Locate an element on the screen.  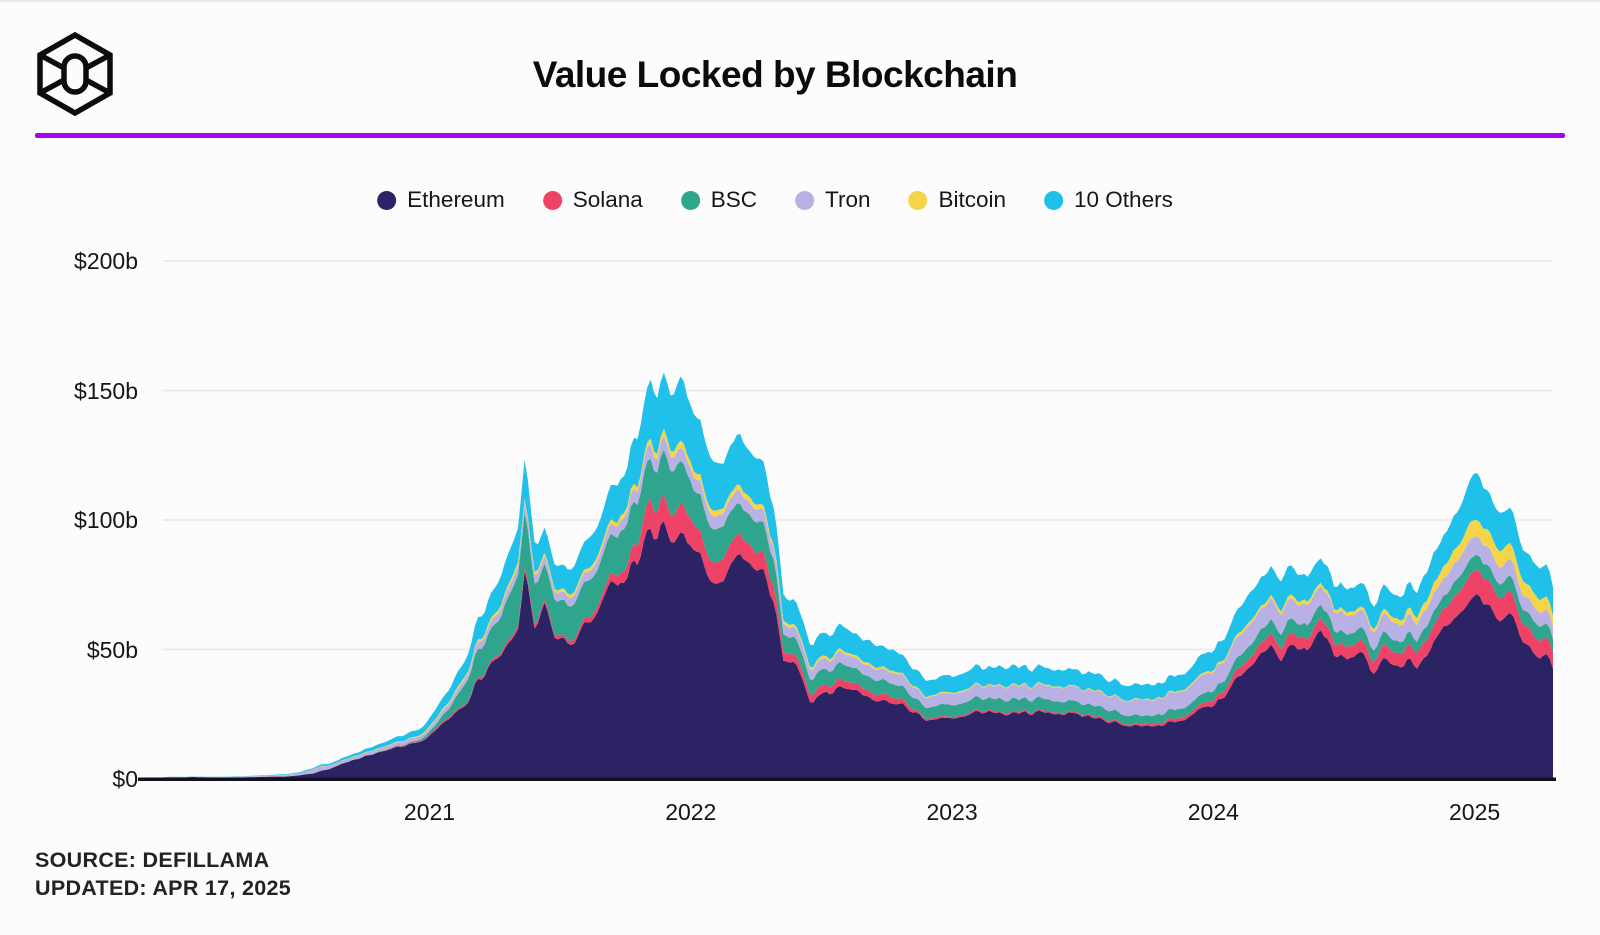
legend-item-bsc: BSC is located at coordinates (719, 200).